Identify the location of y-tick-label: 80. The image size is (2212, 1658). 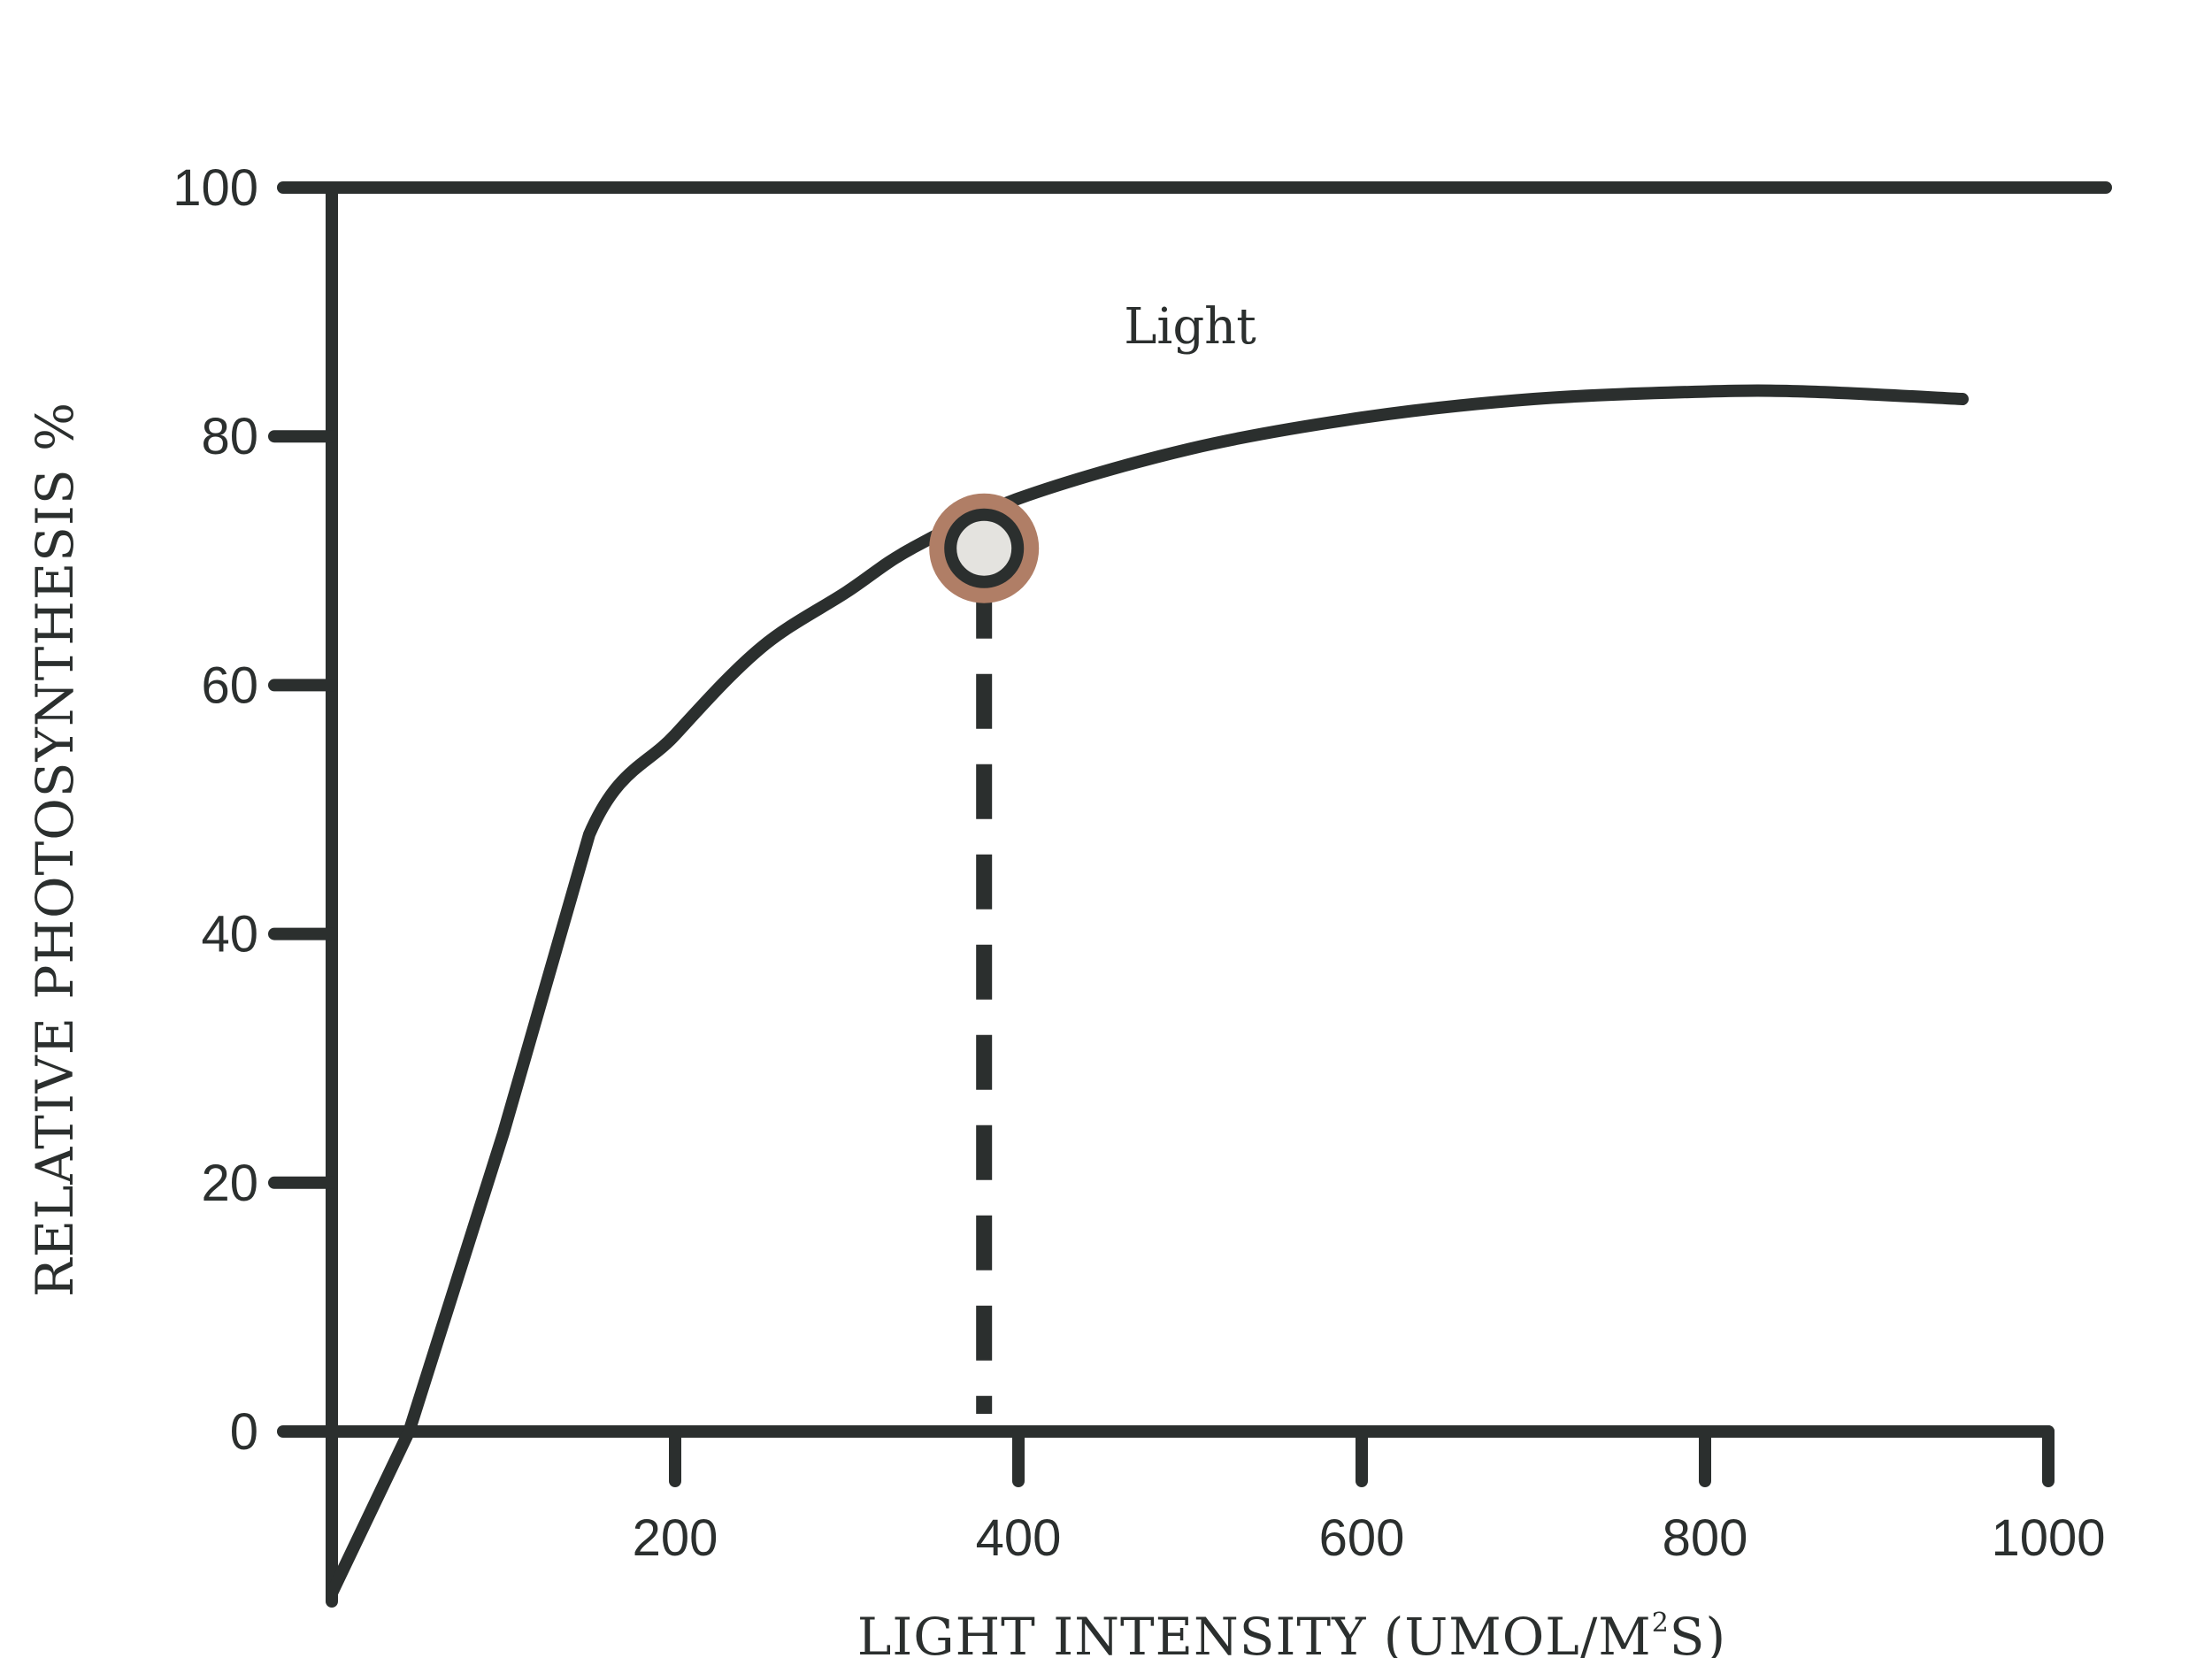
(230, 437).